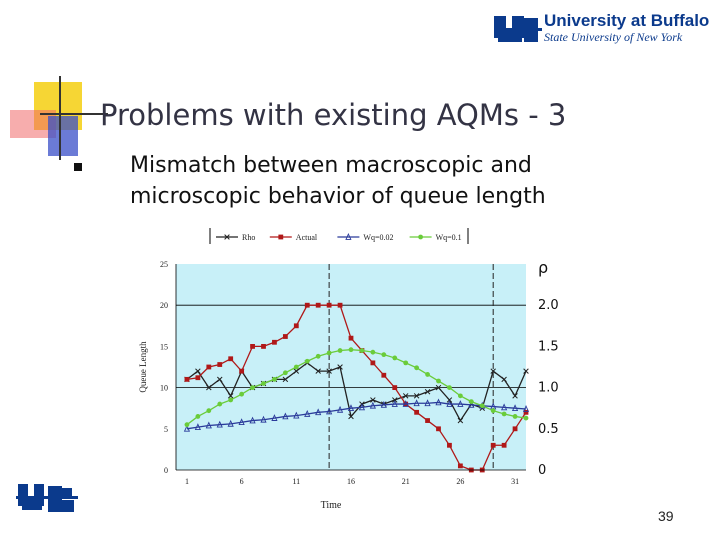 The width and height of the screenshot is (720, 540). I want to click on slide-title: Problems with existing AQMs - 3, so click(333, 115).